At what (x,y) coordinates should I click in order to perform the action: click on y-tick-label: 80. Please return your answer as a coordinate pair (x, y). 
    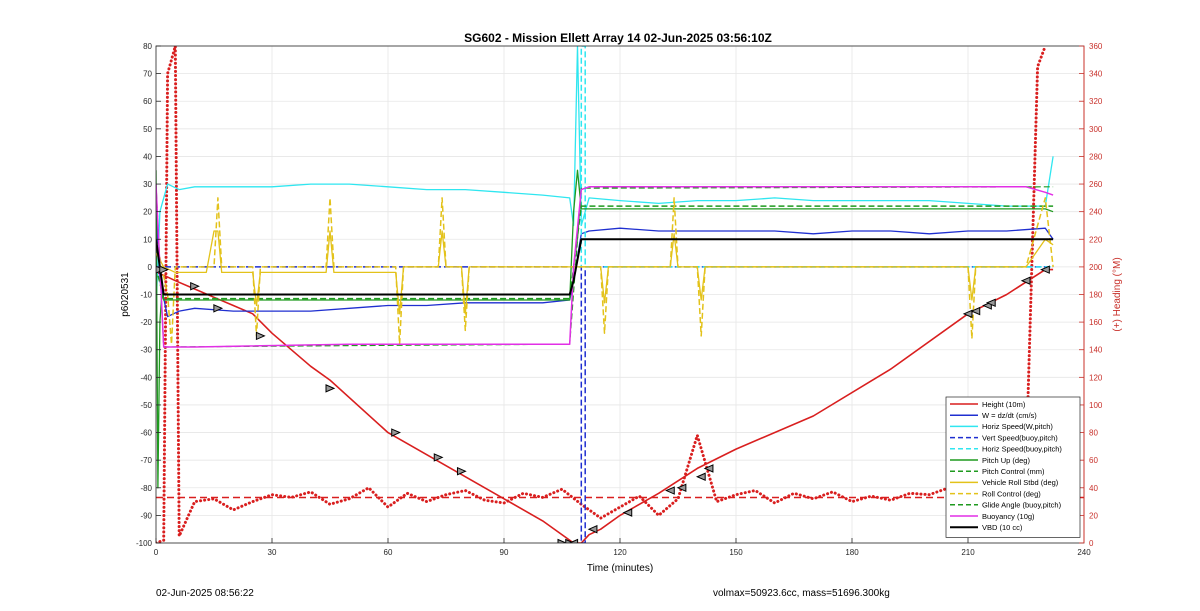
    Looking at the image, I should click on (147, 46).